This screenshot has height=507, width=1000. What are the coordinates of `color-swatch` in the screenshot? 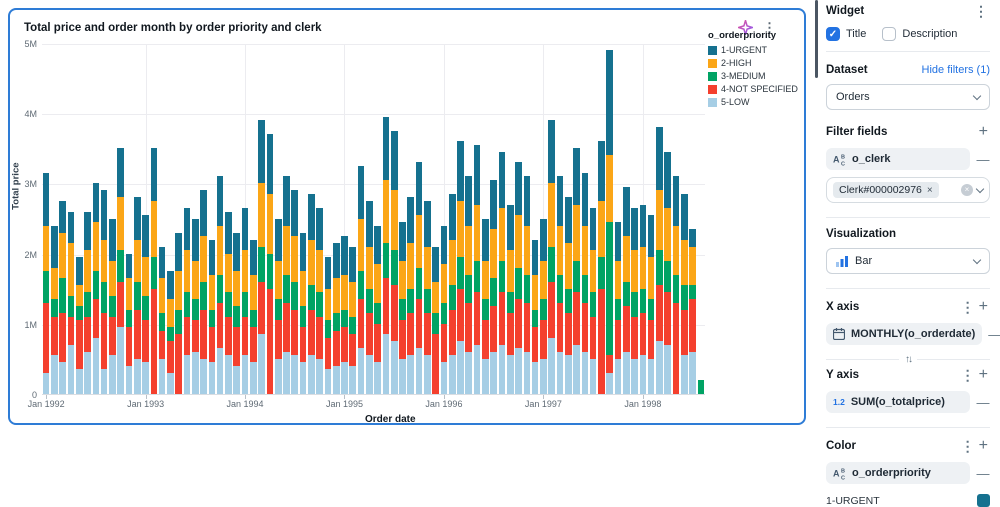 It's located at (983, 500).